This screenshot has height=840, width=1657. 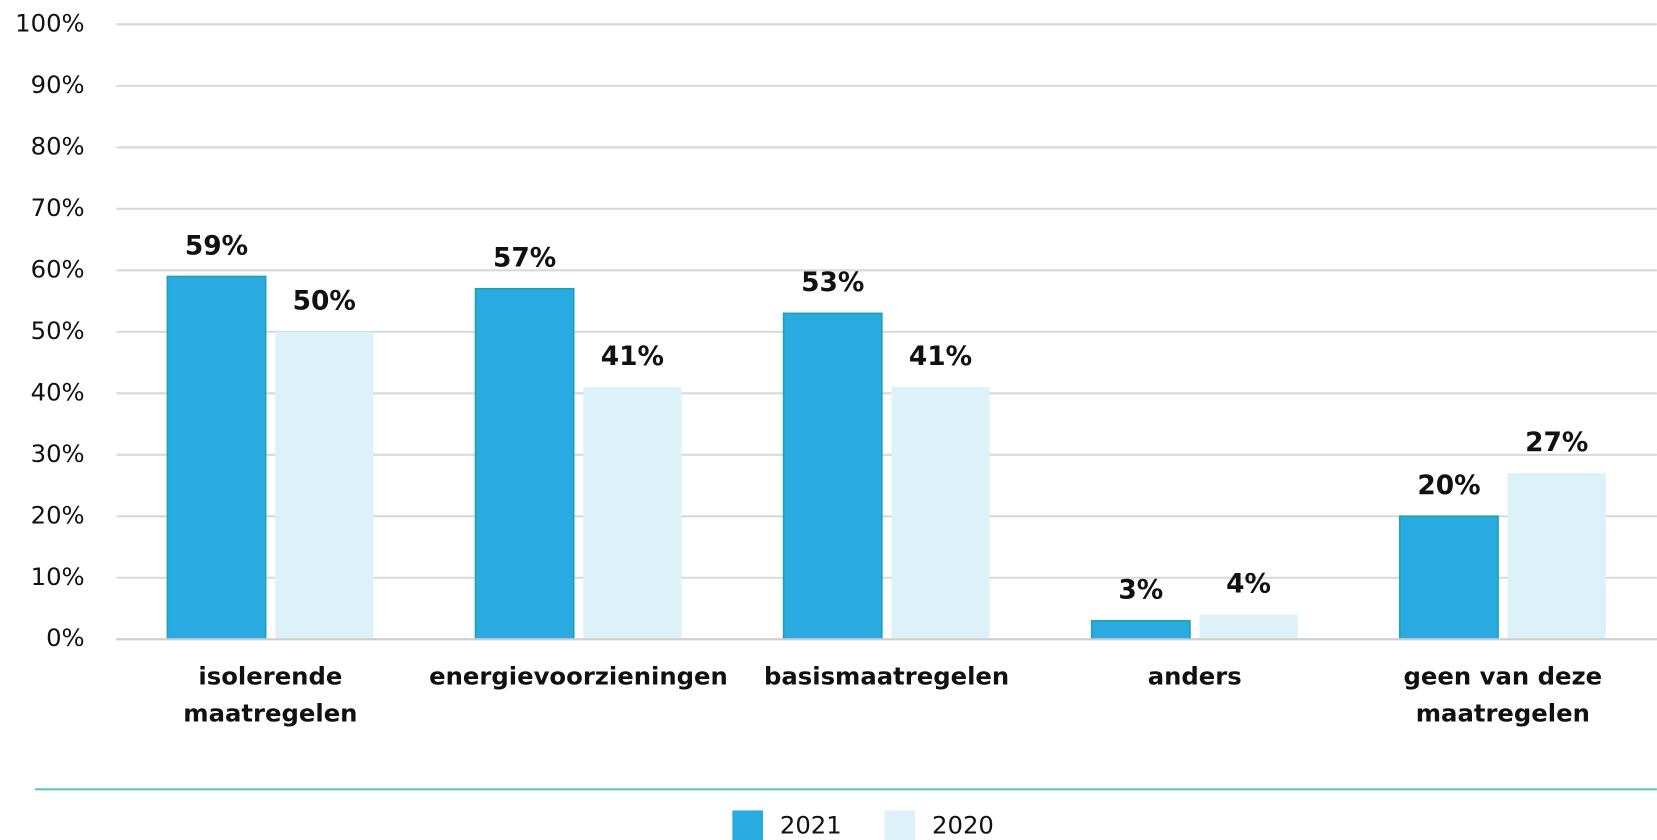 What do you see at coordinates (58, 84) in the screenshot?
I see `y-tick-label: 90%` at bounding box center [58, 84].